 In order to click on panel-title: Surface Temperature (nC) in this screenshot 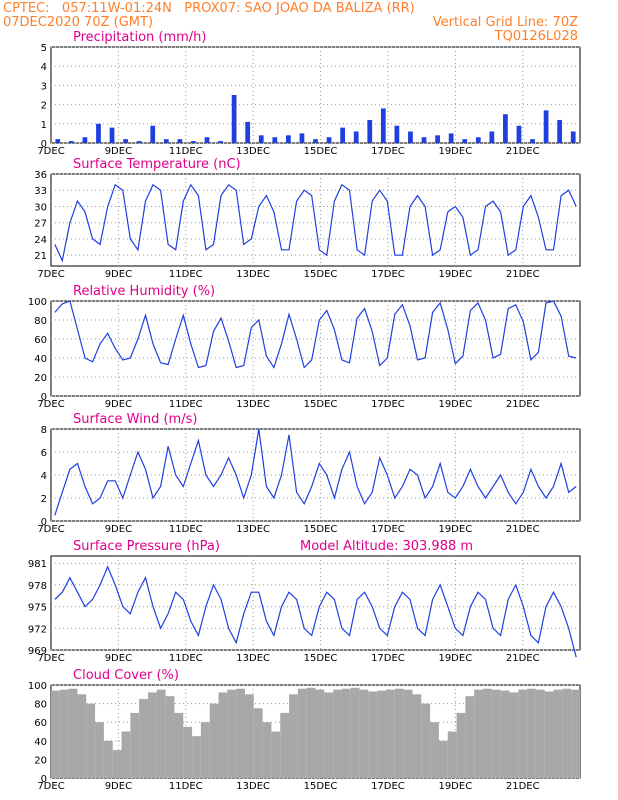, I will do `click(157, 164)`.